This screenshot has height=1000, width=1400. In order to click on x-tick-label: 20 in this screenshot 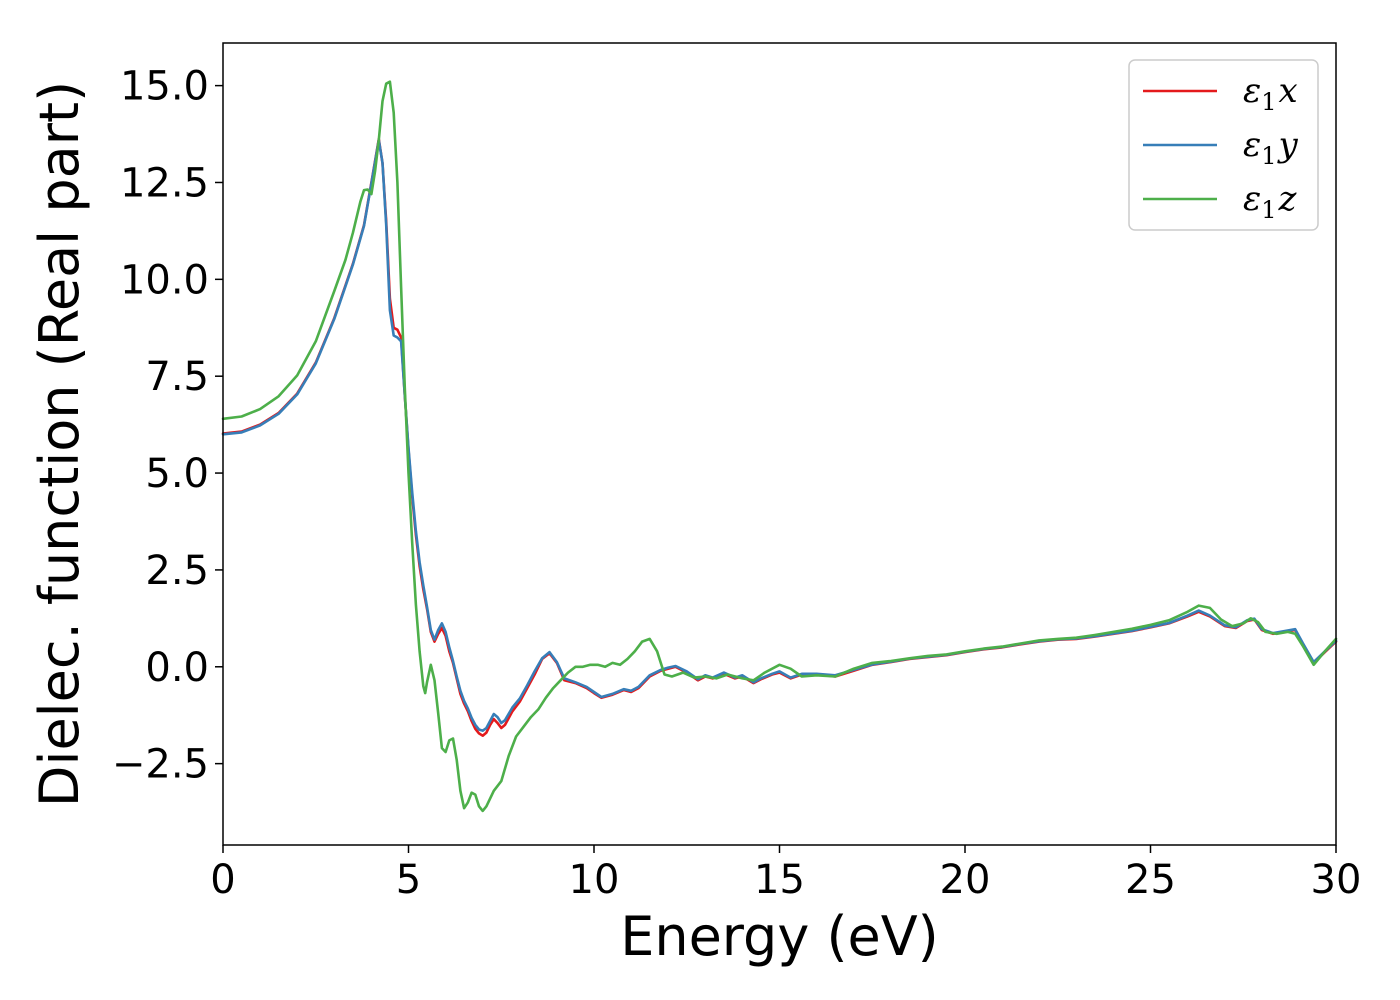, I will do `click(965, 880)`.